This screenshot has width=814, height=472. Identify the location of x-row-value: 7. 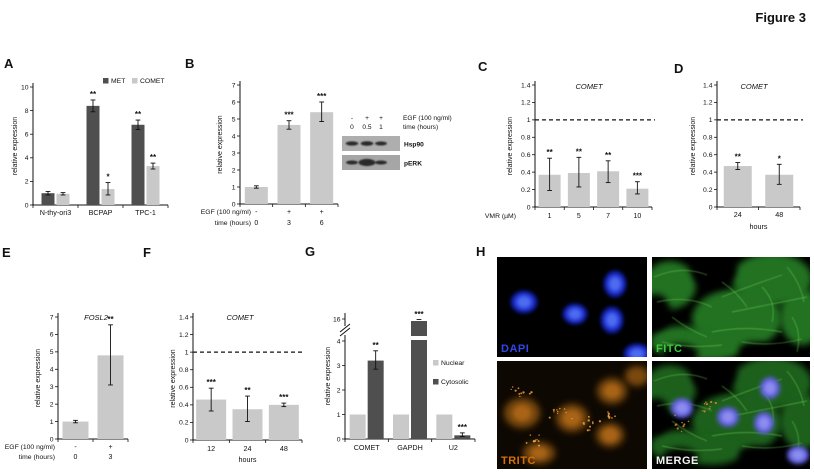
(608, 216).